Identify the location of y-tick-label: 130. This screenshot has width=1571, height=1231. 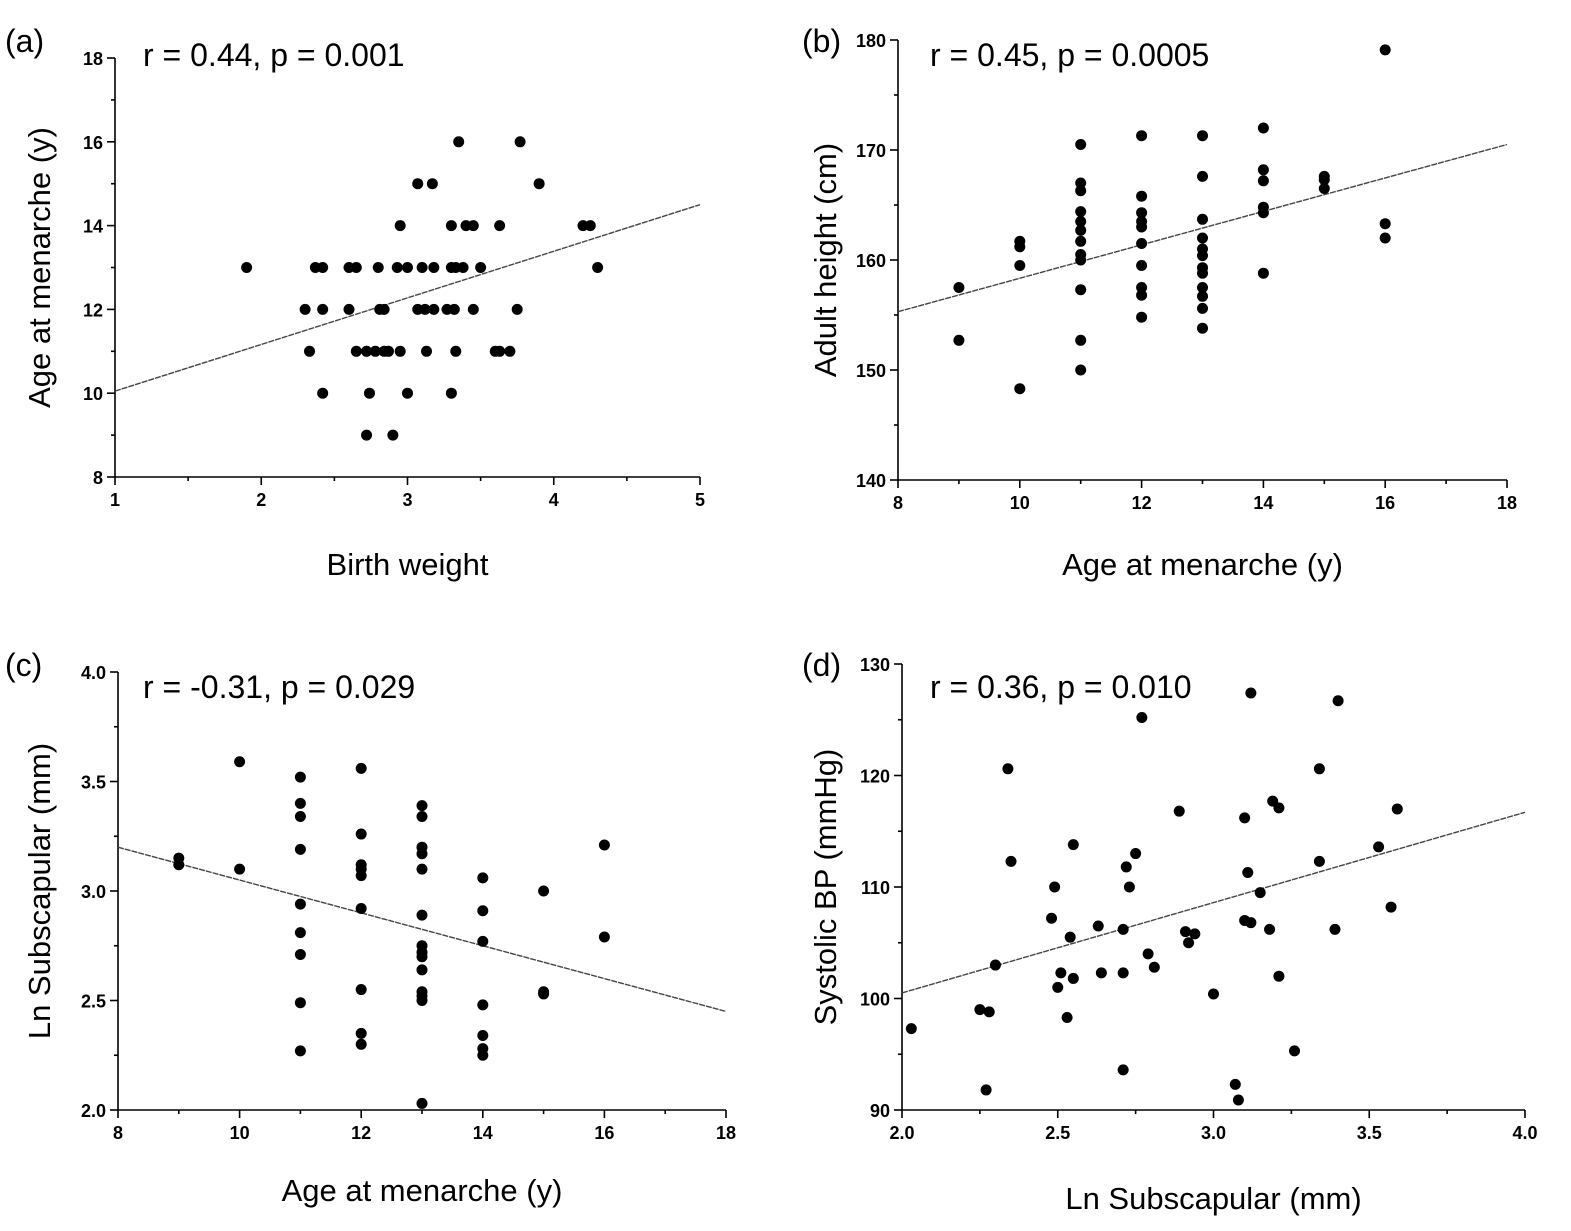
(875, 665).